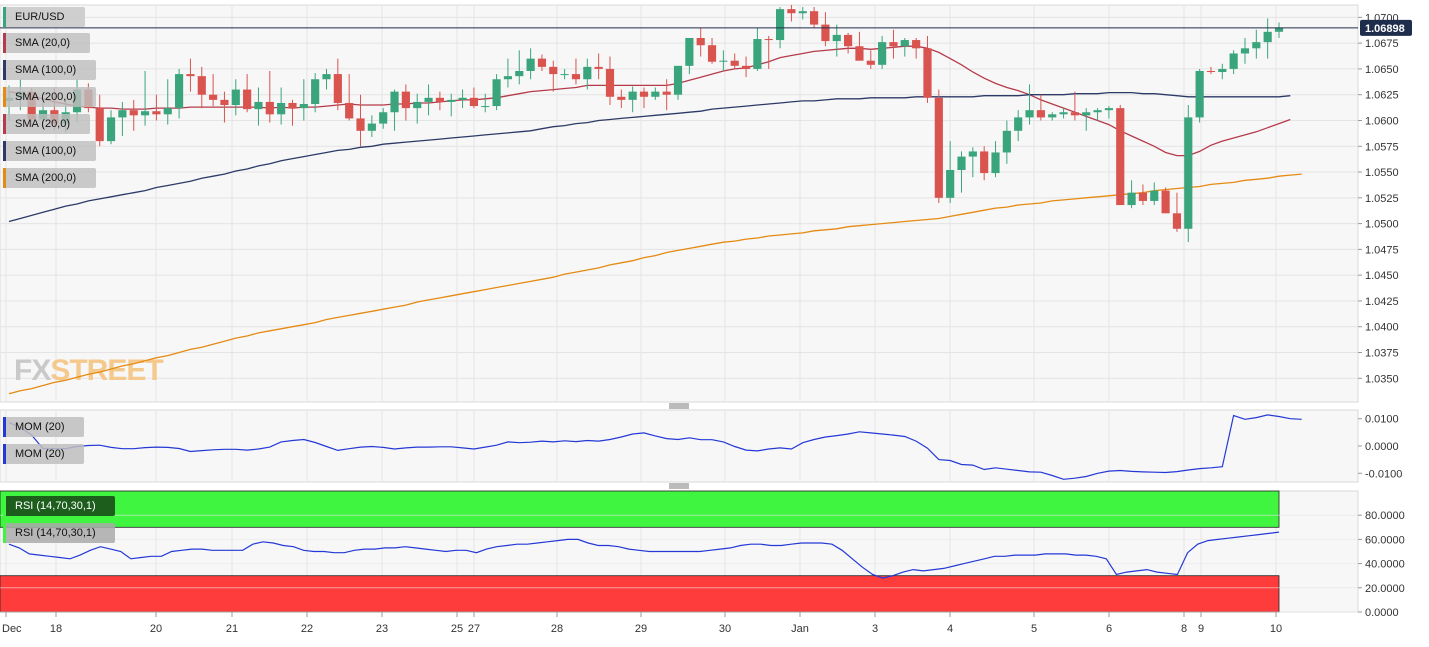 Image resolution: width=1429 pixels, height=647 pixels. I want to click on mom-axis-label: -0.0100, so click(1383, 474).